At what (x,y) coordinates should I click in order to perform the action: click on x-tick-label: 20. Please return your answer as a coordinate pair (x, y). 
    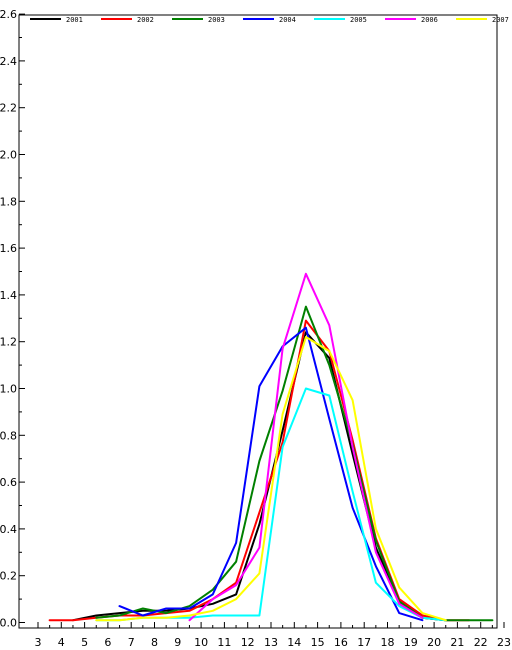
    Looking at the image, I should click on (434, 642).